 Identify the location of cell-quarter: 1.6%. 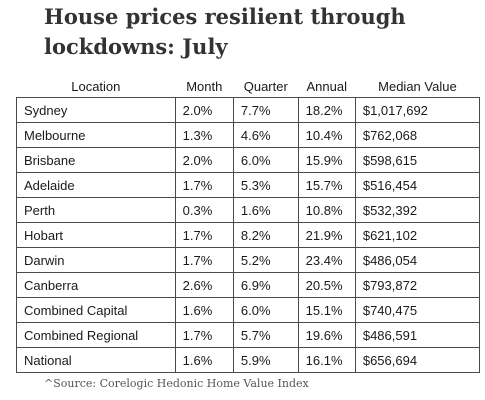
(265, 210).